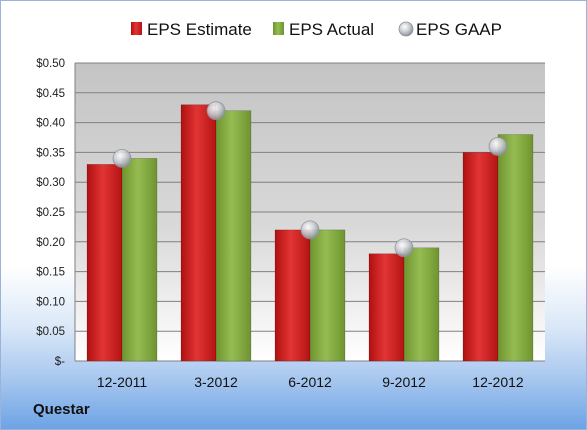 Image resolution: width=587 pixels, height=430 pixels. I want to click on y-tick-label: $0.10, so click(50, 302).